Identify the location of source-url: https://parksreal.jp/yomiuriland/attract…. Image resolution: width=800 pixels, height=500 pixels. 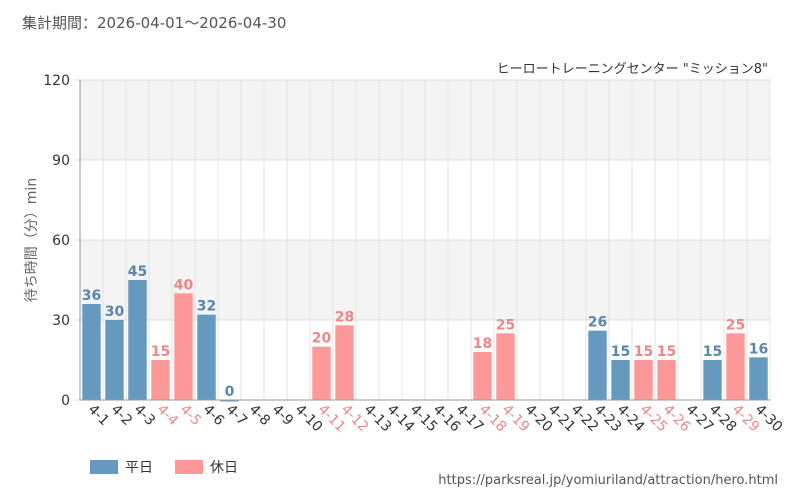
(608, 480).